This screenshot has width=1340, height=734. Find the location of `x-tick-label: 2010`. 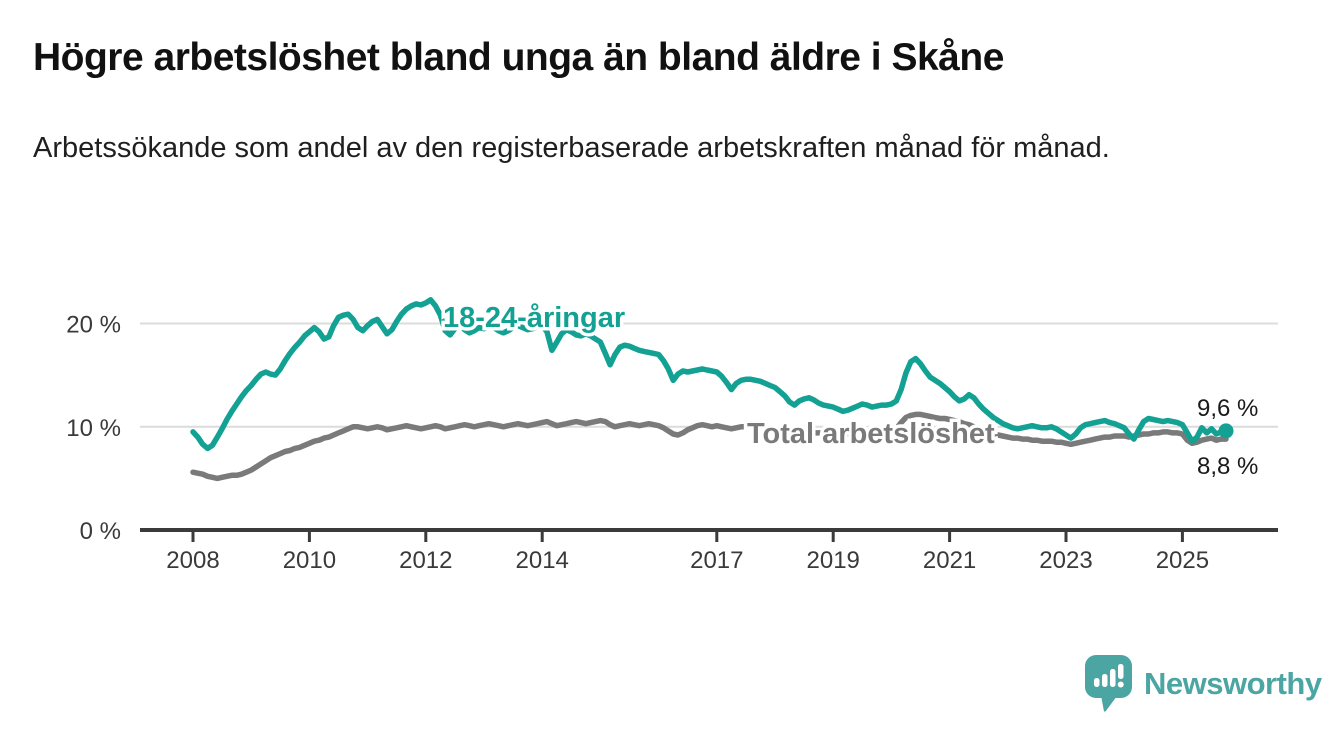

x-tick-label: 2010 is located at coordinates (309, 560).